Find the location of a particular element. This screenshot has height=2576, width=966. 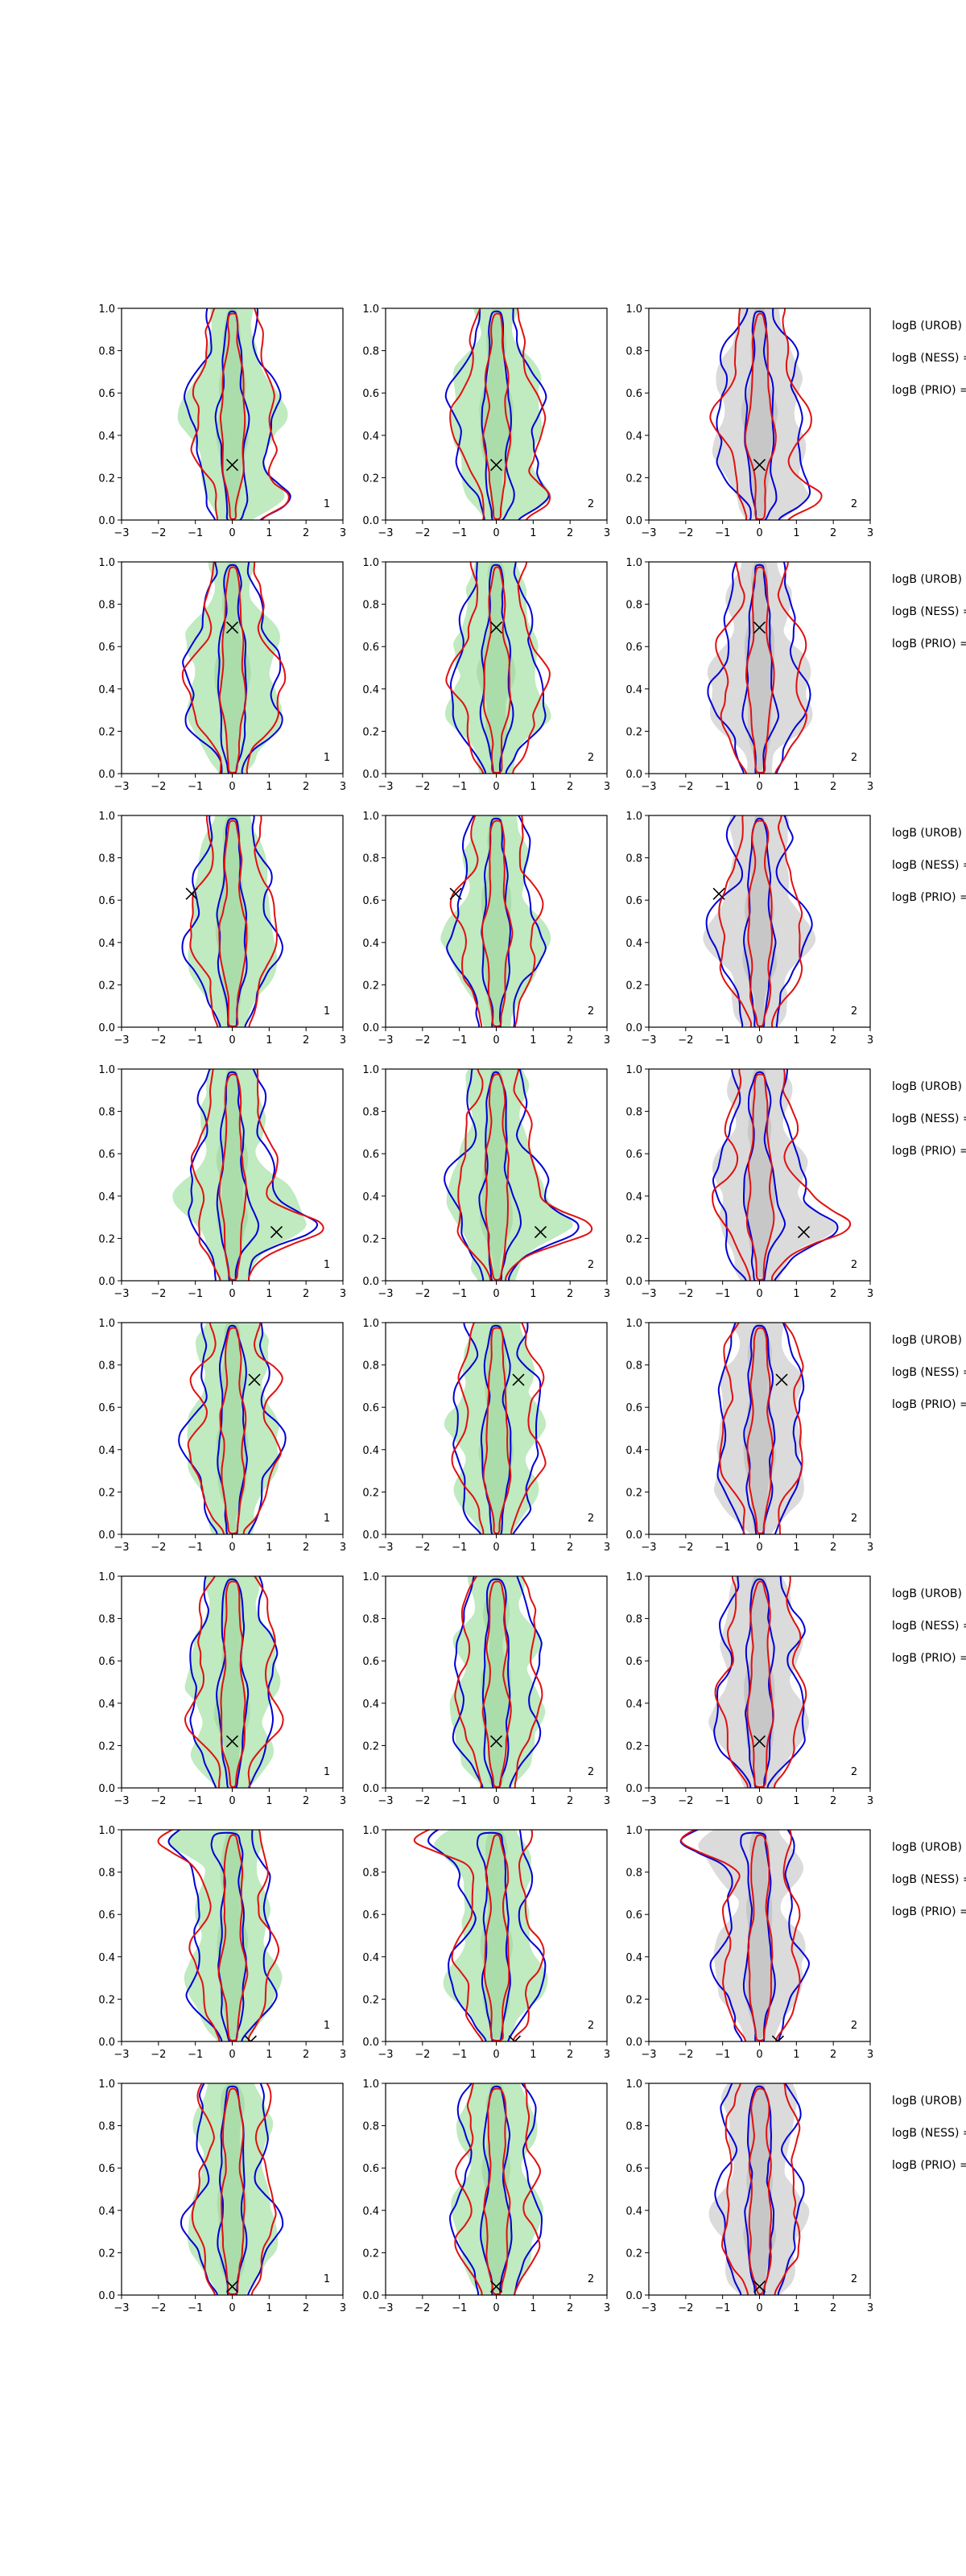

logb-labels-row-4: logB (UROB) = logB (NESS) = logB (PRIO) = is located at coordinates (929, 1119).